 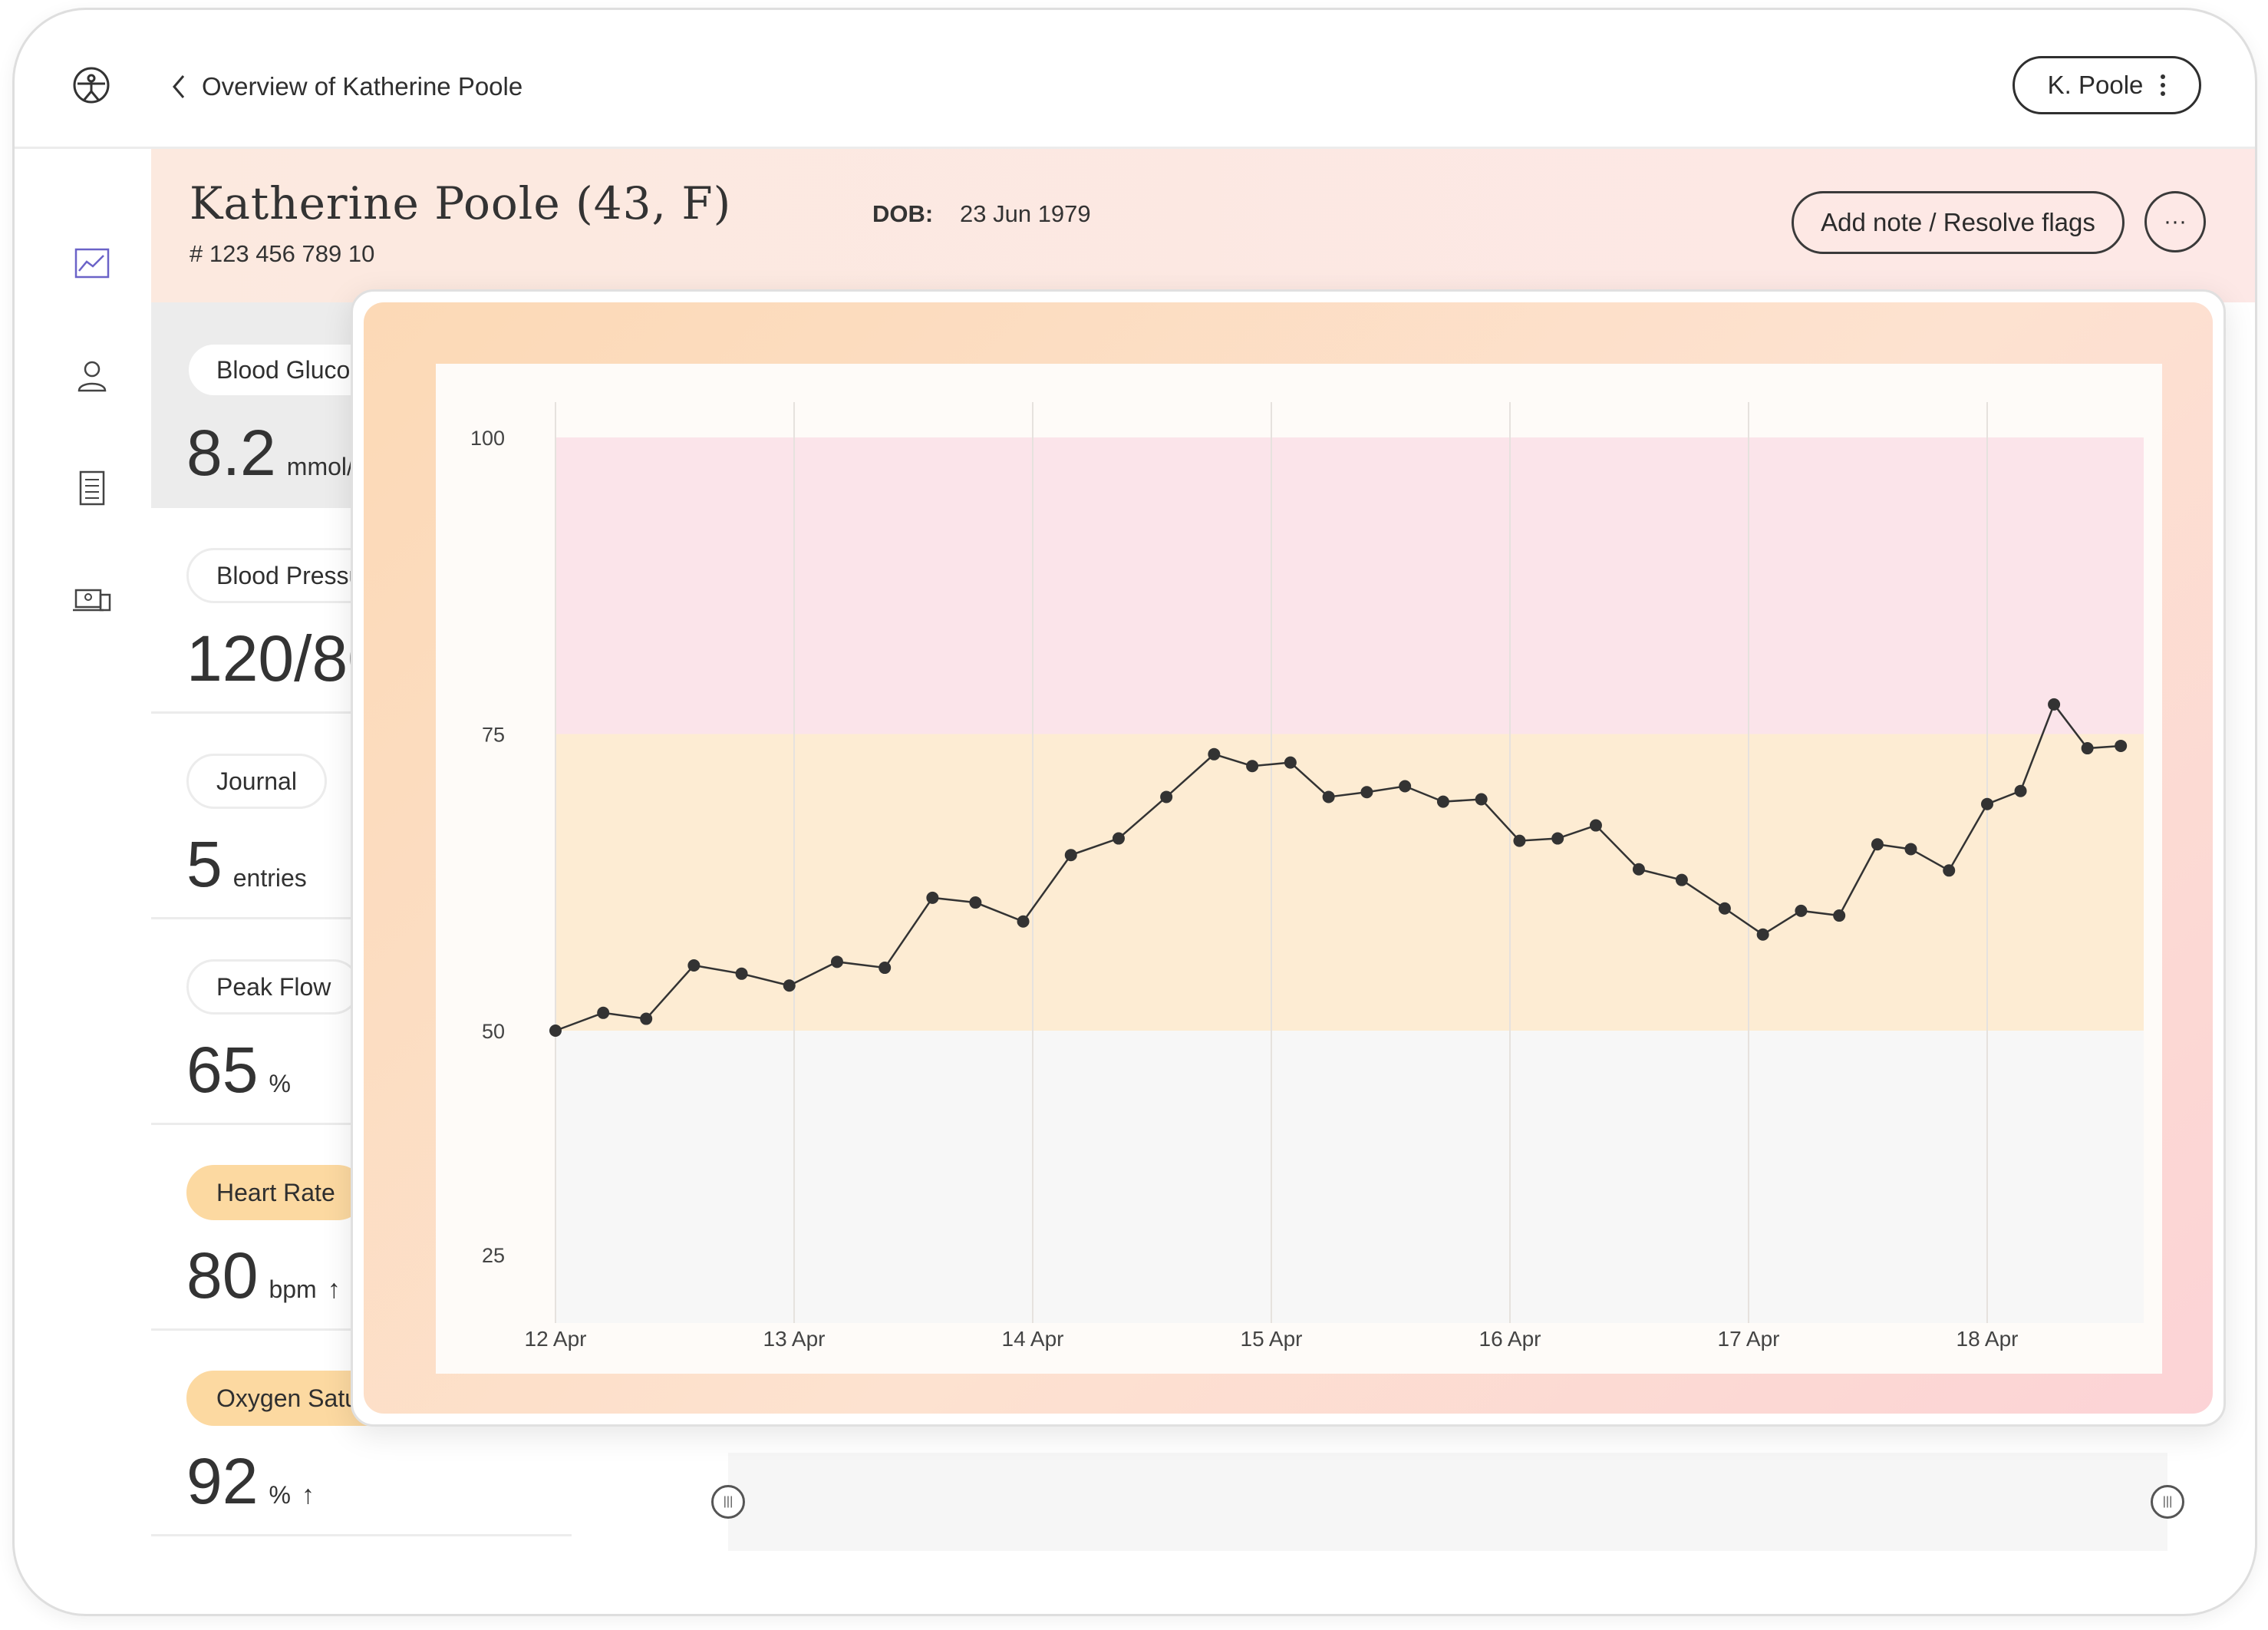 What do you see at coordinates (273, 987) in the screenshot?
I see `metric-label: Peak Flow` at bounding box center [273, 987].